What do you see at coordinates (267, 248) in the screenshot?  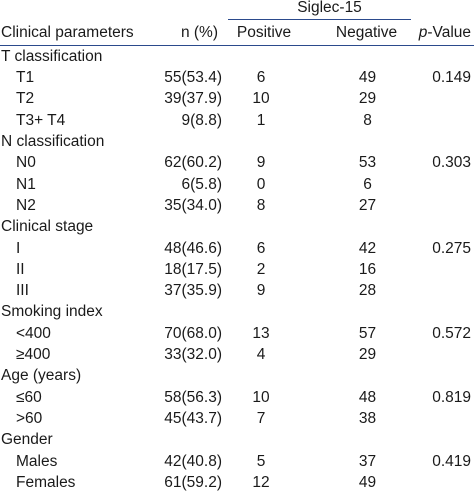 I see `cell-positive: 6` at bounding box center [267, 248].